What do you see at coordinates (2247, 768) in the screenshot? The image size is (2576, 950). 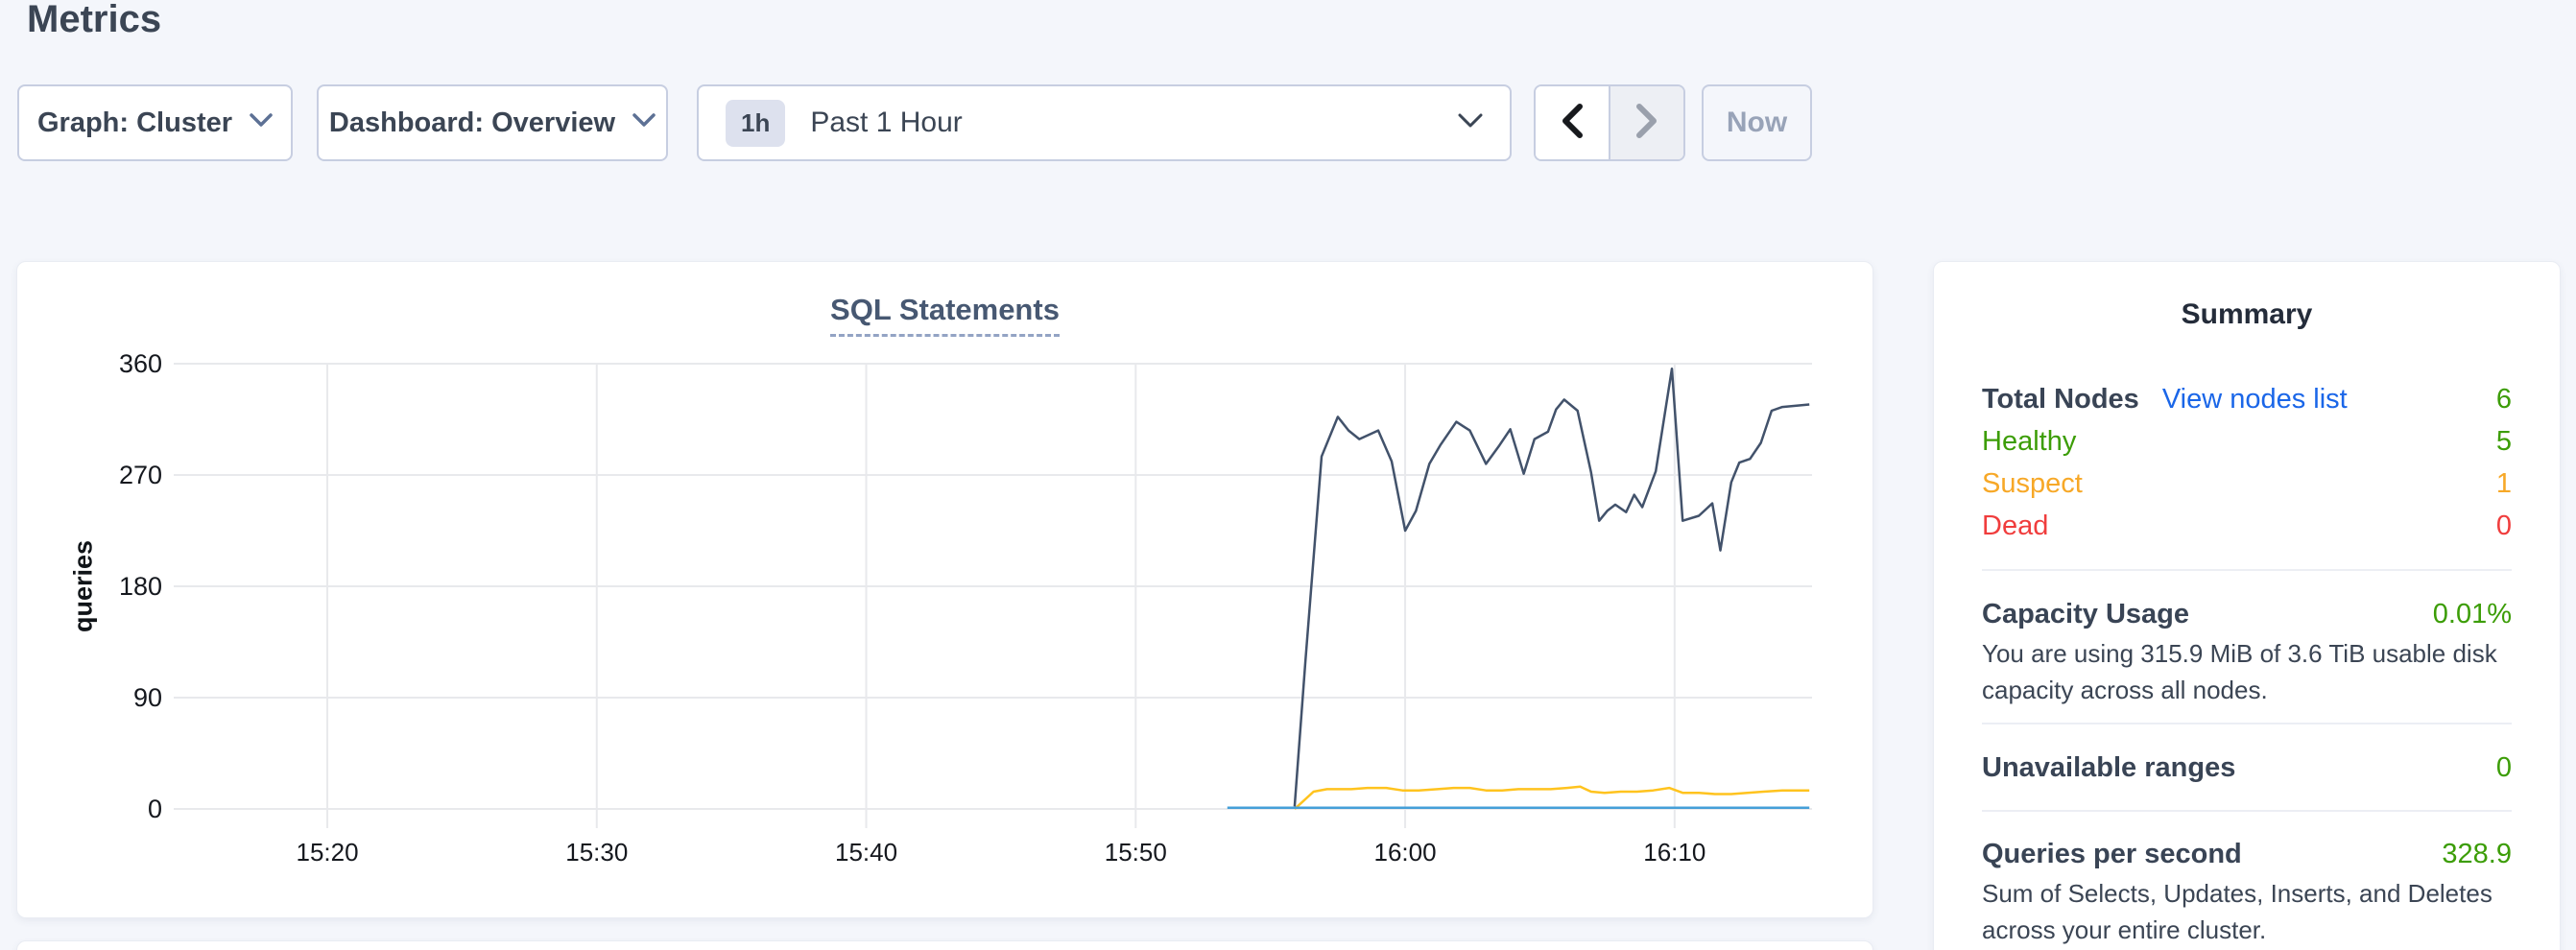 I see `unavailable-ranges-row: Unavailable ranges 0` at bounding box center [2247, 768].